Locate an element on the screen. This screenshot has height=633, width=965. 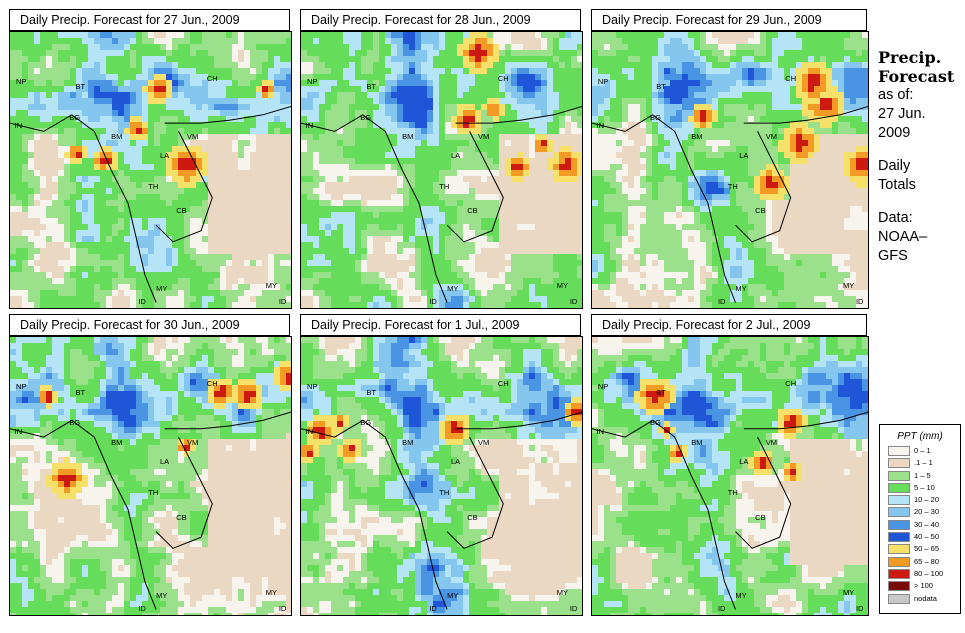
legend-item: 20 – 30 is located at coordinates (920, 512).